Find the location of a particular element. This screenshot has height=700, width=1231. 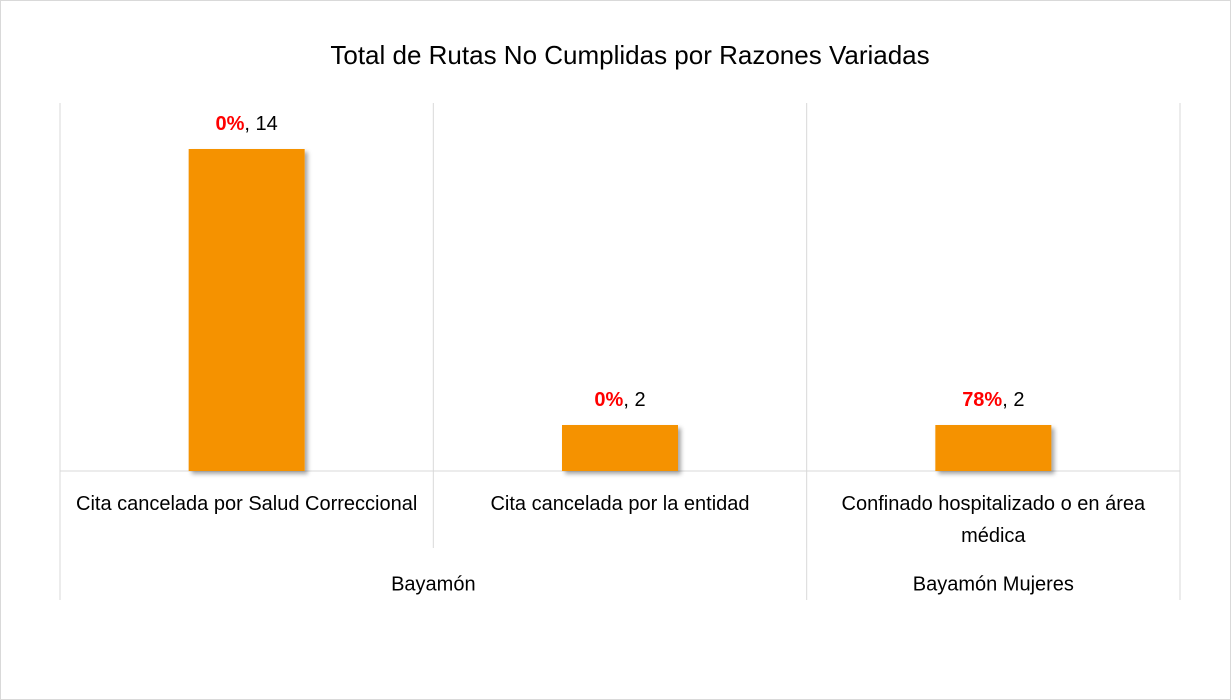

x-tick-label-line: Confinado hospitalizado o en área is located at coordinates (994, 504).